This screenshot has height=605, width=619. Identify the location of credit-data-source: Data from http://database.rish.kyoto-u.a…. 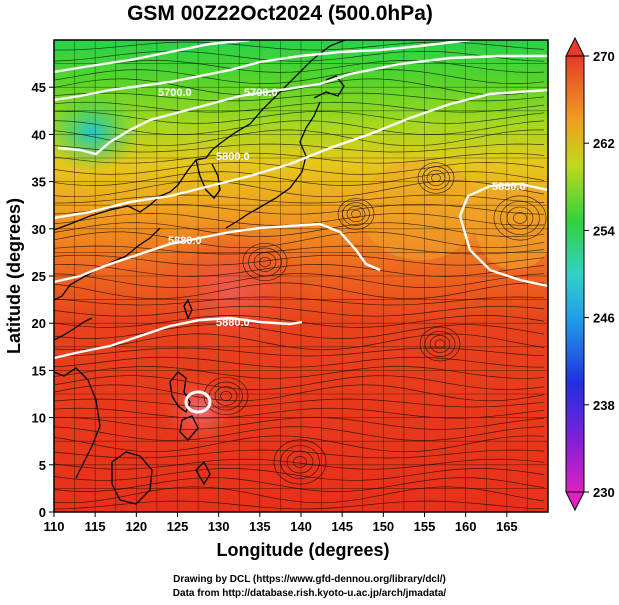
(309, 593).